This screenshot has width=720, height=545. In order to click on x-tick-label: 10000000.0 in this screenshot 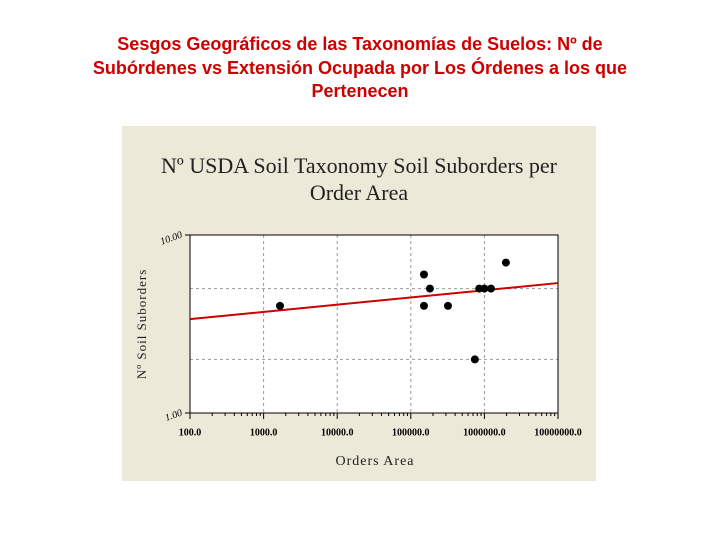, I will do `click(558, 432)`.